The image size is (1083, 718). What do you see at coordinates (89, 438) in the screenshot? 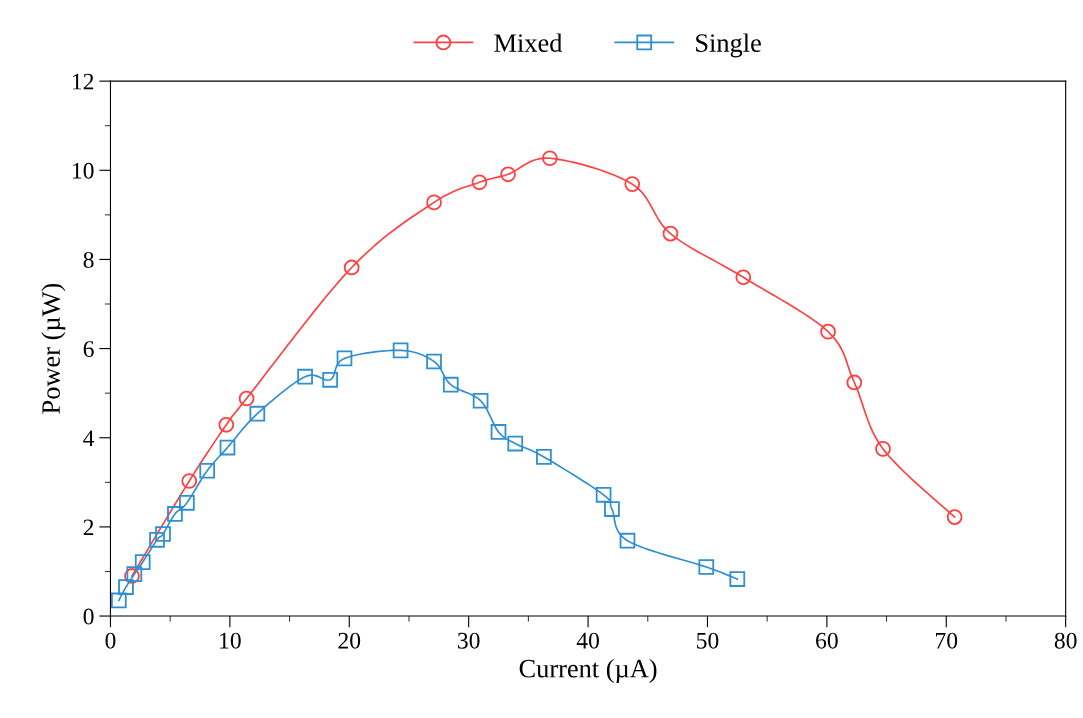
I see `y-tick-label: 4` at bounding box center [89, 438].